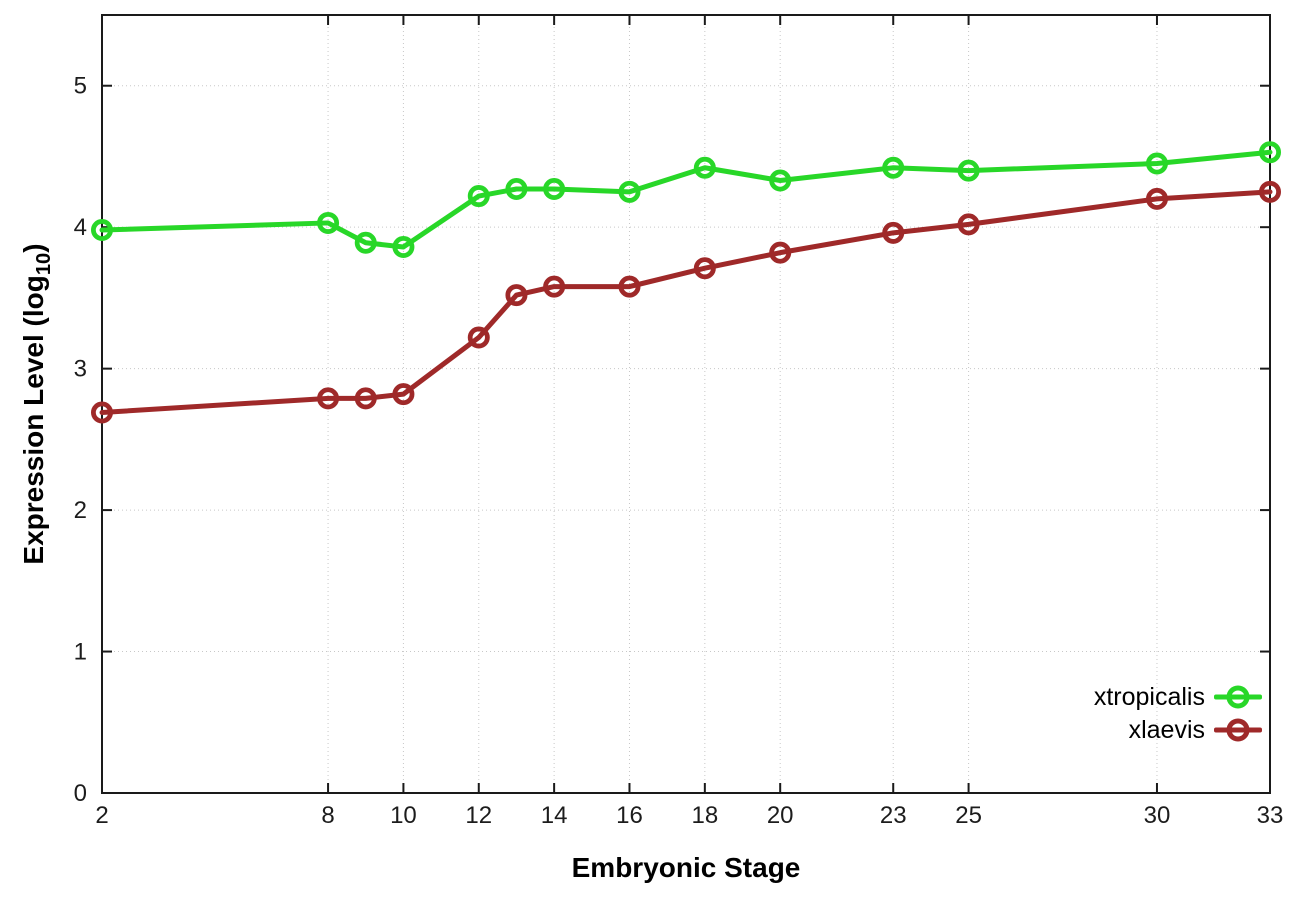  I want to click on y-tick-label: 1, so click(80, 652).